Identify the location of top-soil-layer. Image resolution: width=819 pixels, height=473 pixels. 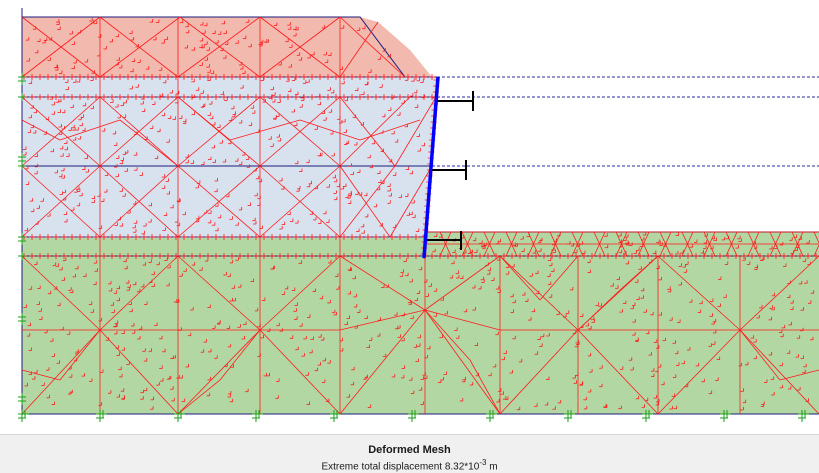
(227, 47).